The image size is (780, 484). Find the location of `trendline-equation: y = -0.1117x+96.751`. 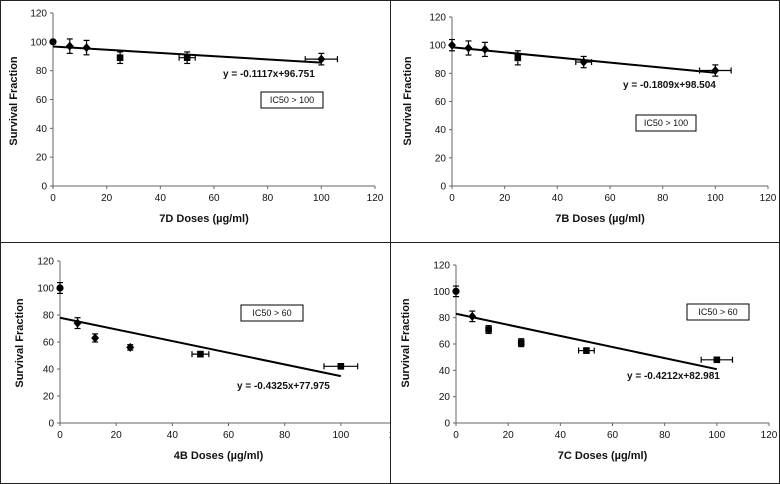

trendline-equation: y = -0.1117x+96.751 is located at coordinates (269, 74).